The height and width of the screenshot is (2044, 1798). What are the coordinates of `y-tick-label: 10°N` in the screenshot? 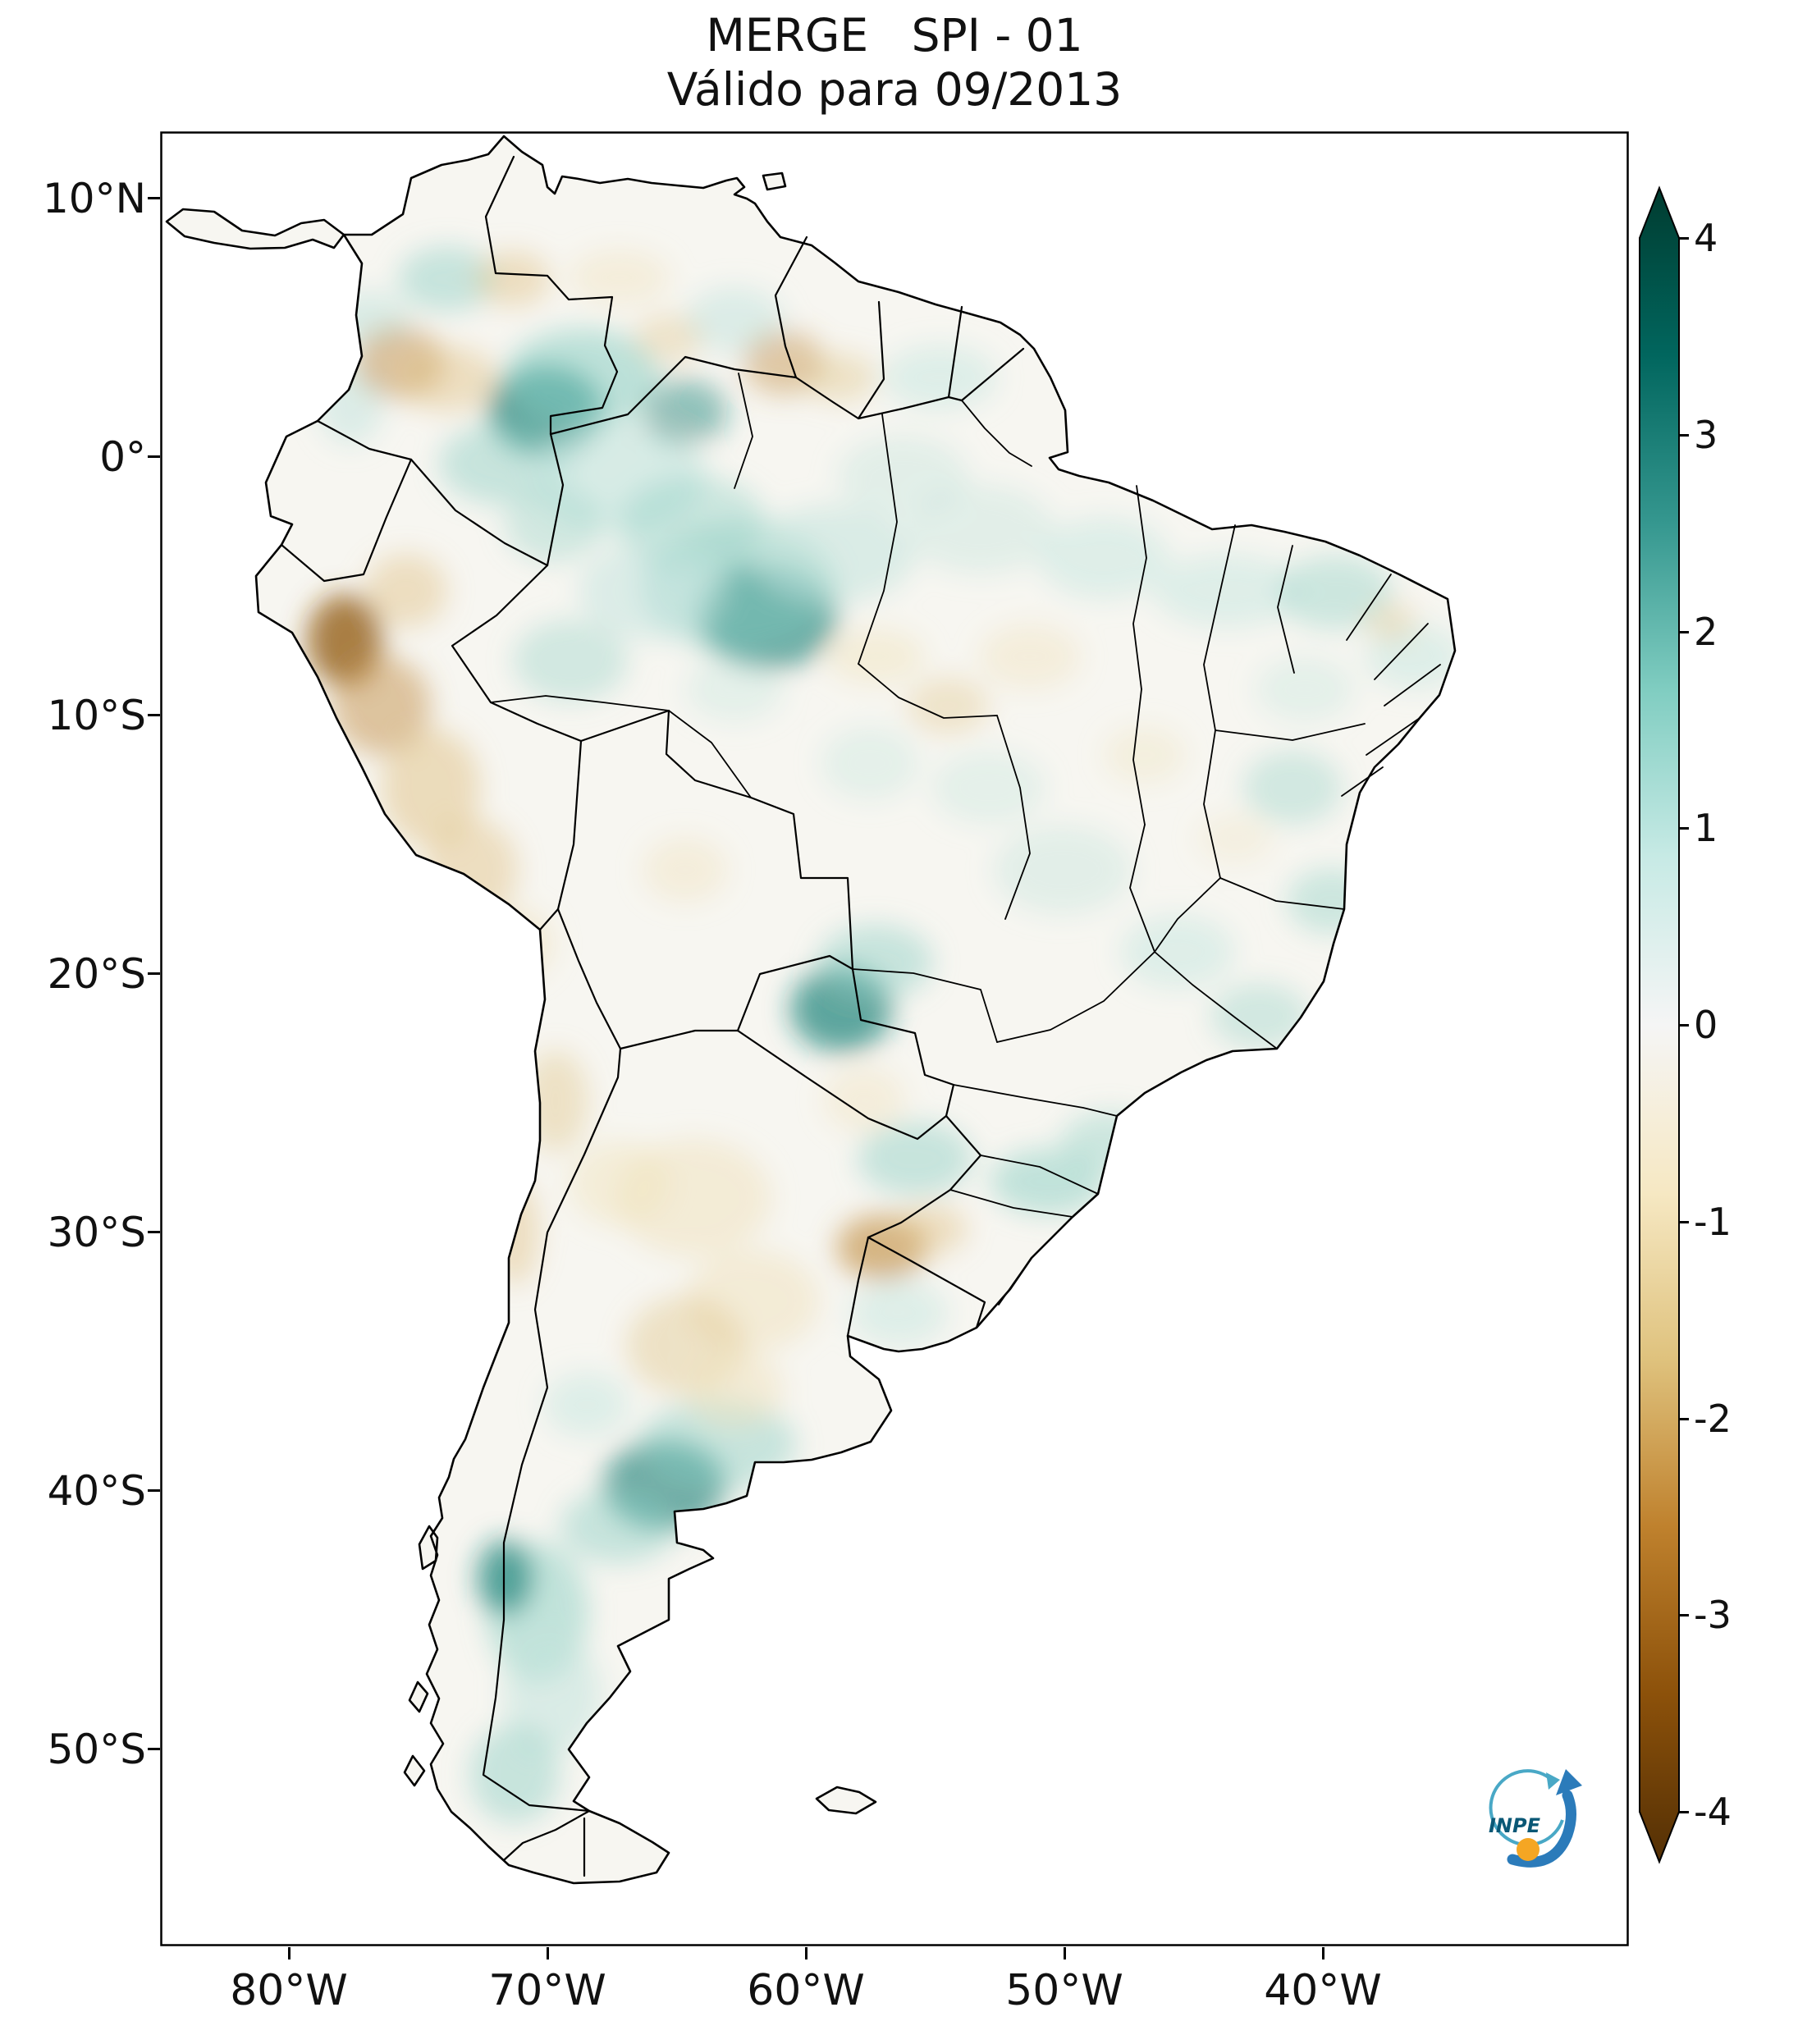 It's located at (94, 198).